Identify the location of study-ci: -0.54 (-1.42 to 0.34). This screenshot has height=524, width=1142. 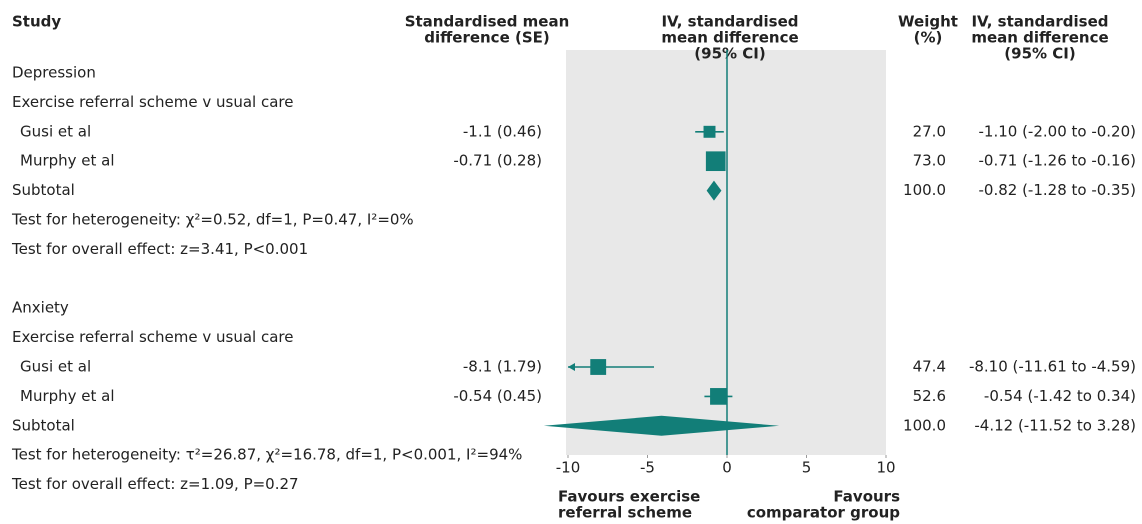
(1060, 396).